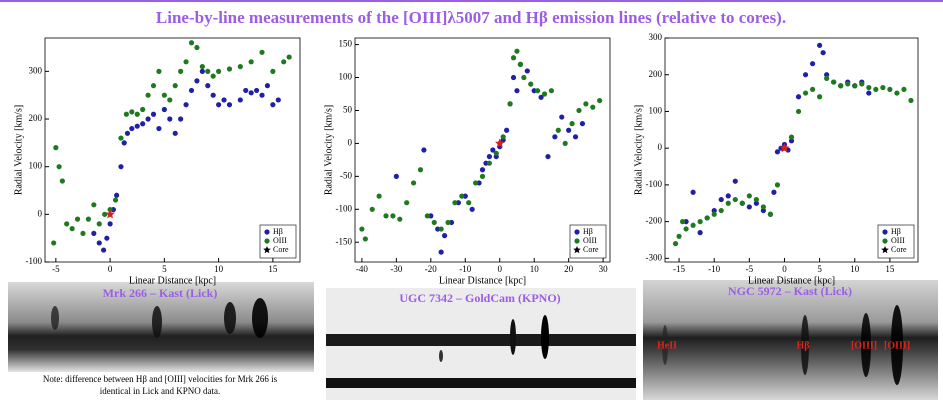 Image resolution: width=943 pixels, height=407 pixels. Describe the element at coordinates (588, 231) in the screenshot. I see `legend-label: Hβ` at that location.